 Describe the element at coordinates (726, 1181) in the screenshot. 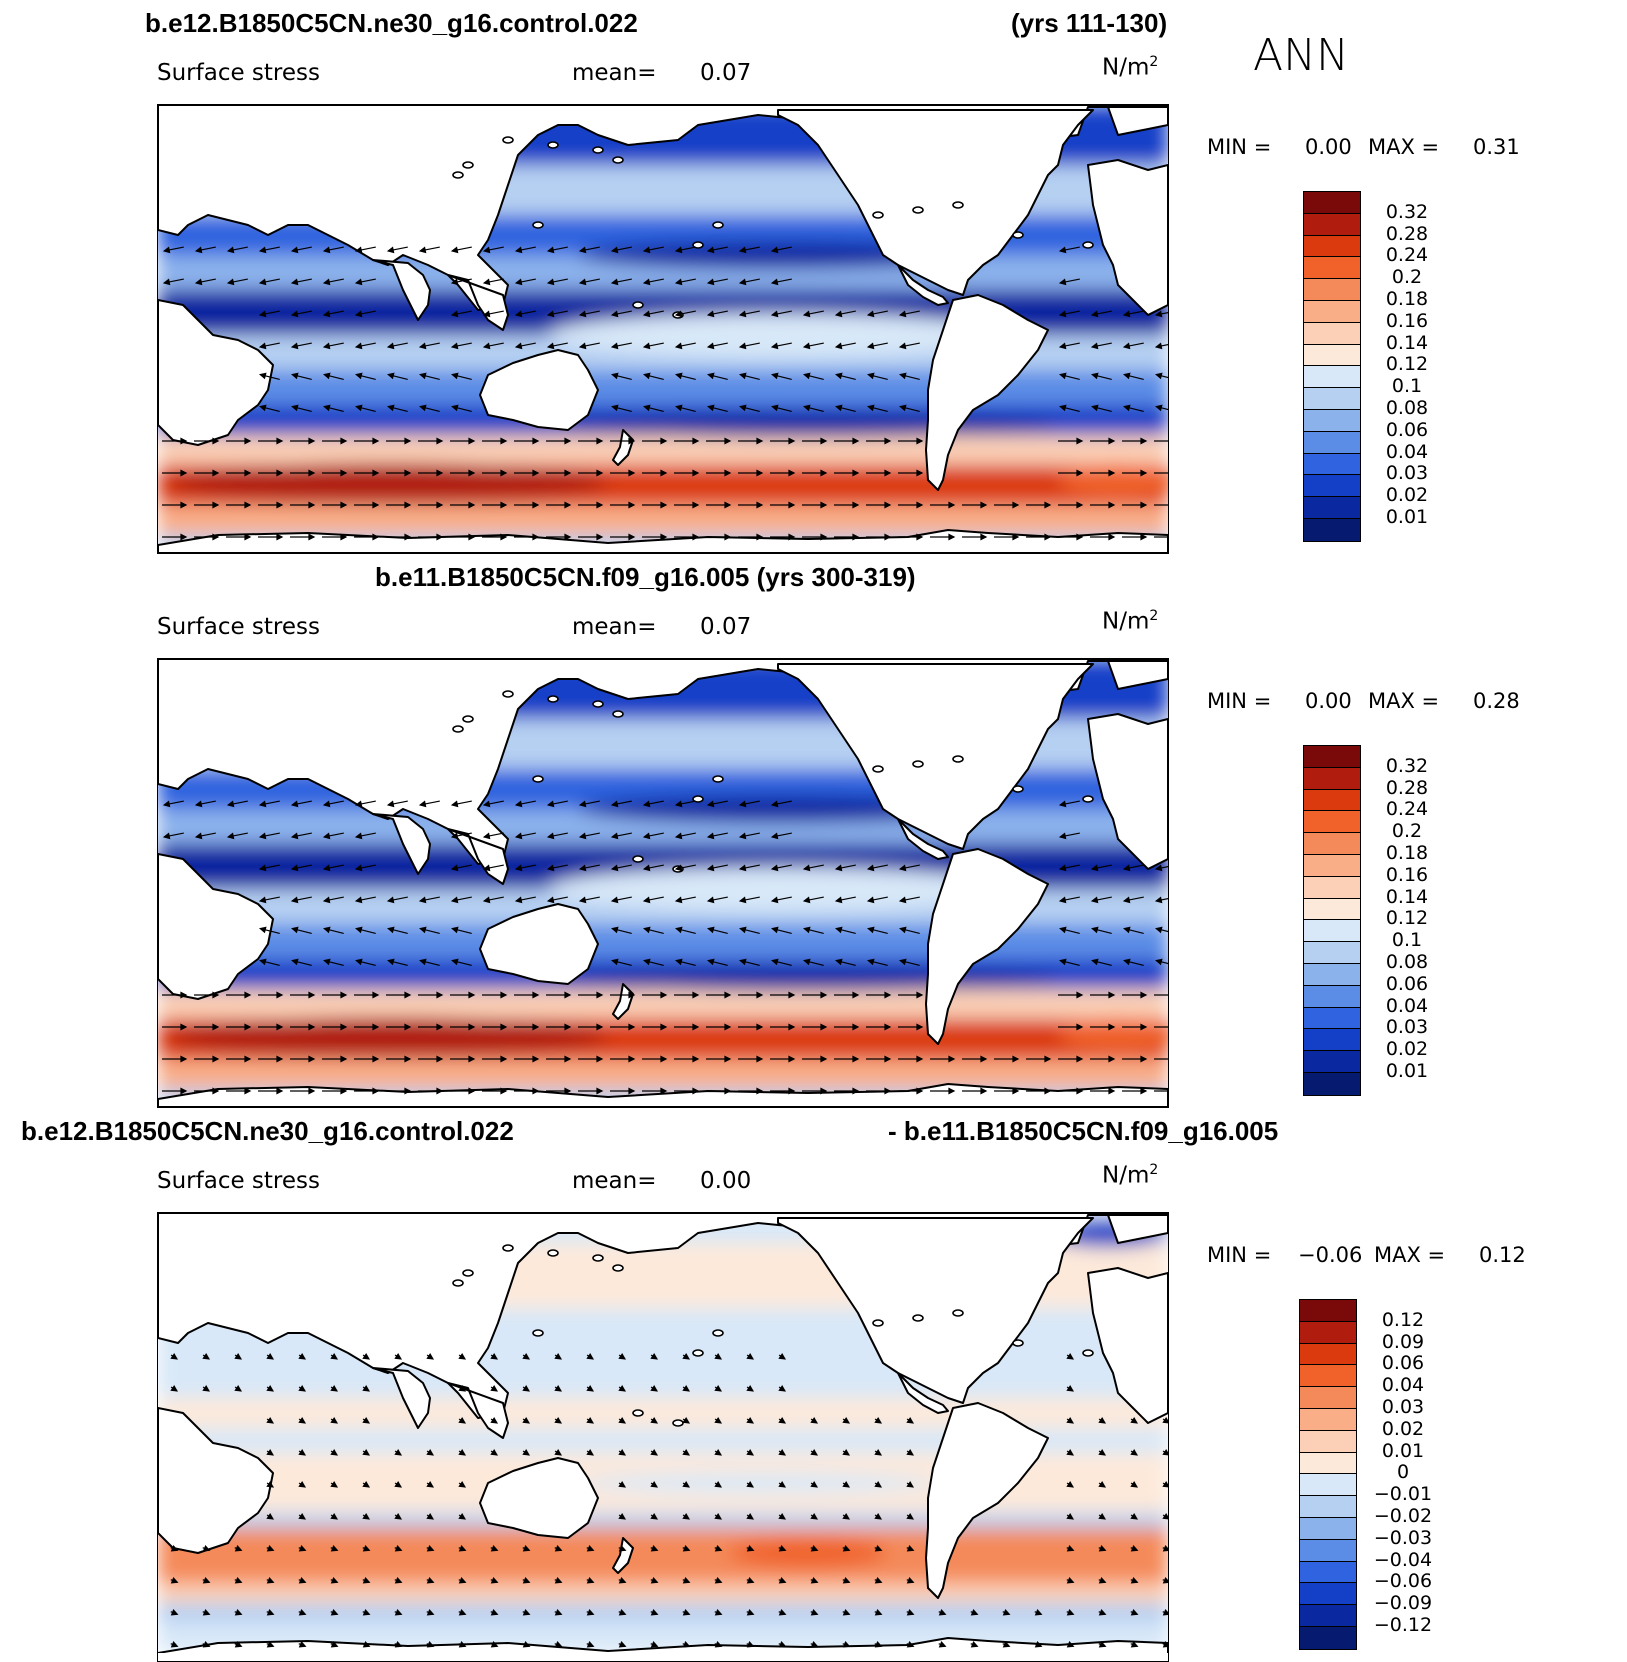

I see `mean-value: 0.00` at that location.